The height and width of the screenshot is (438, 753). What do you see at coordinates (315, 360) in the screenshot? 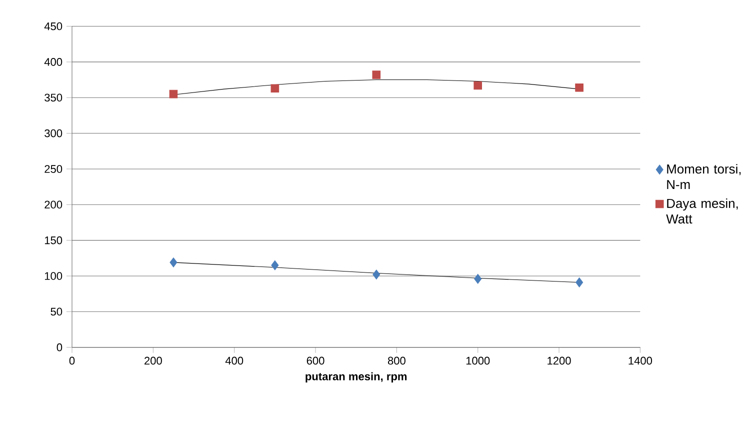
I see `x-tick-label: 600` at bounding box center [315, 360].